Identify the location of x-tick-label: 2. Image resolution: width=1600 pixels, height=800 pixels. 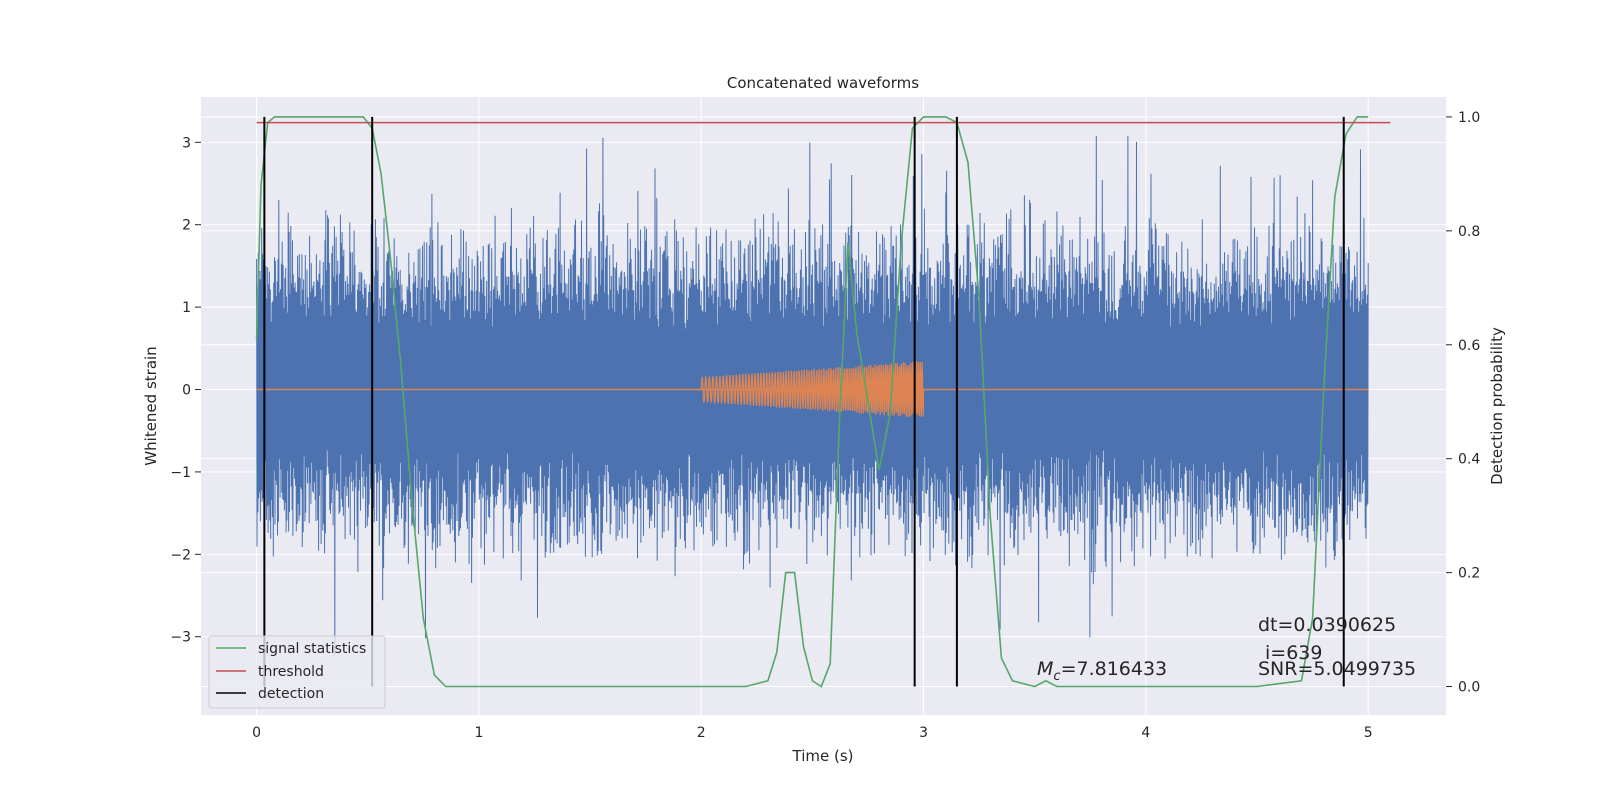
(701, 733).